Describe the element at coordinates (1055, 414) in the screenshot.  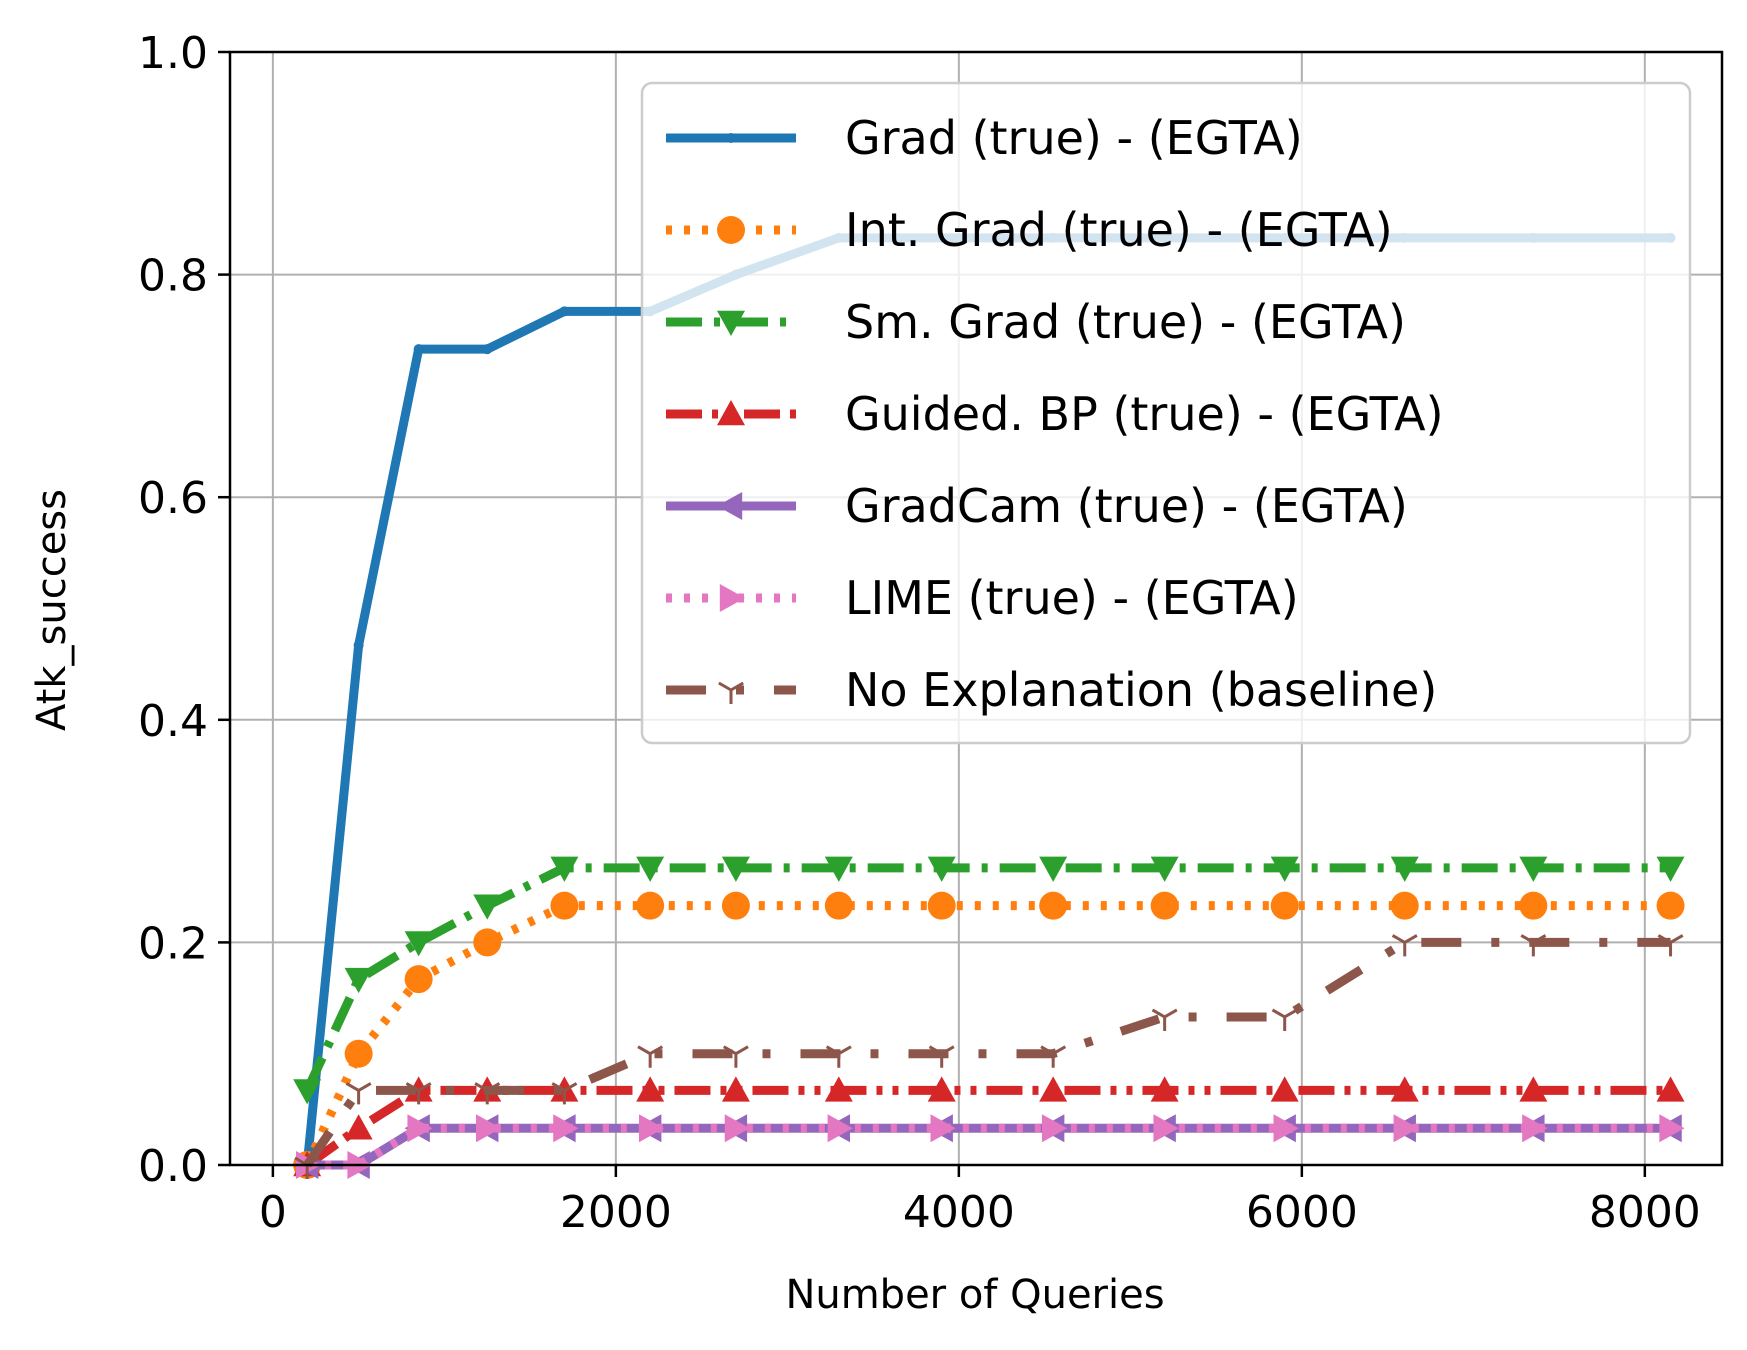
I see `legend-entry-3: Guided. BP (true) - (EGTA)` at that location.